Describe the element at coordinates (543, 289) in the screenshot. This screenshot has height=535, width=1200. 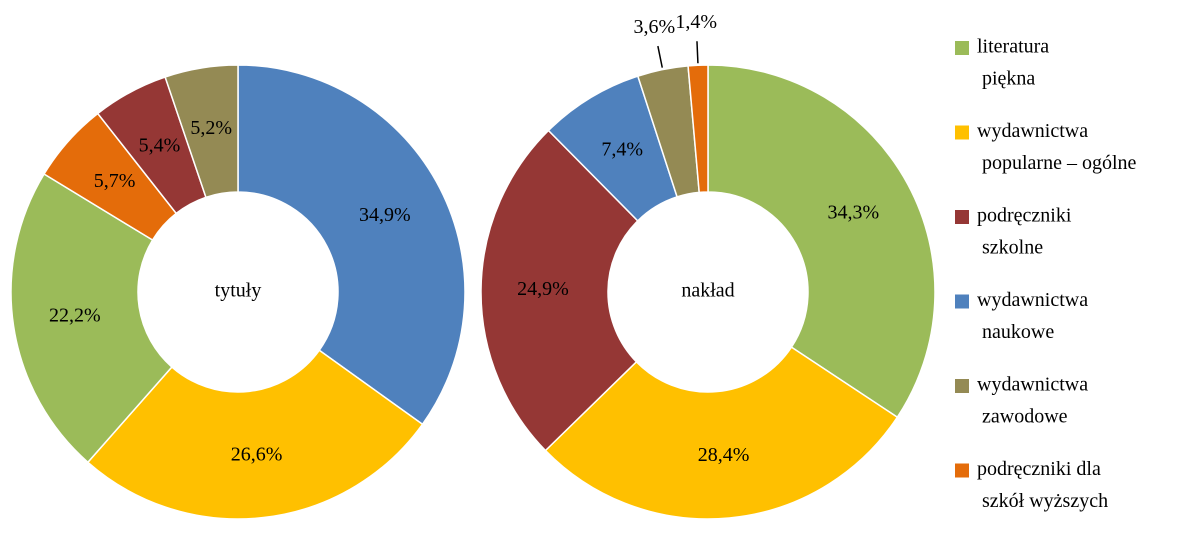
I see `data-label: 24,9%` at that location.